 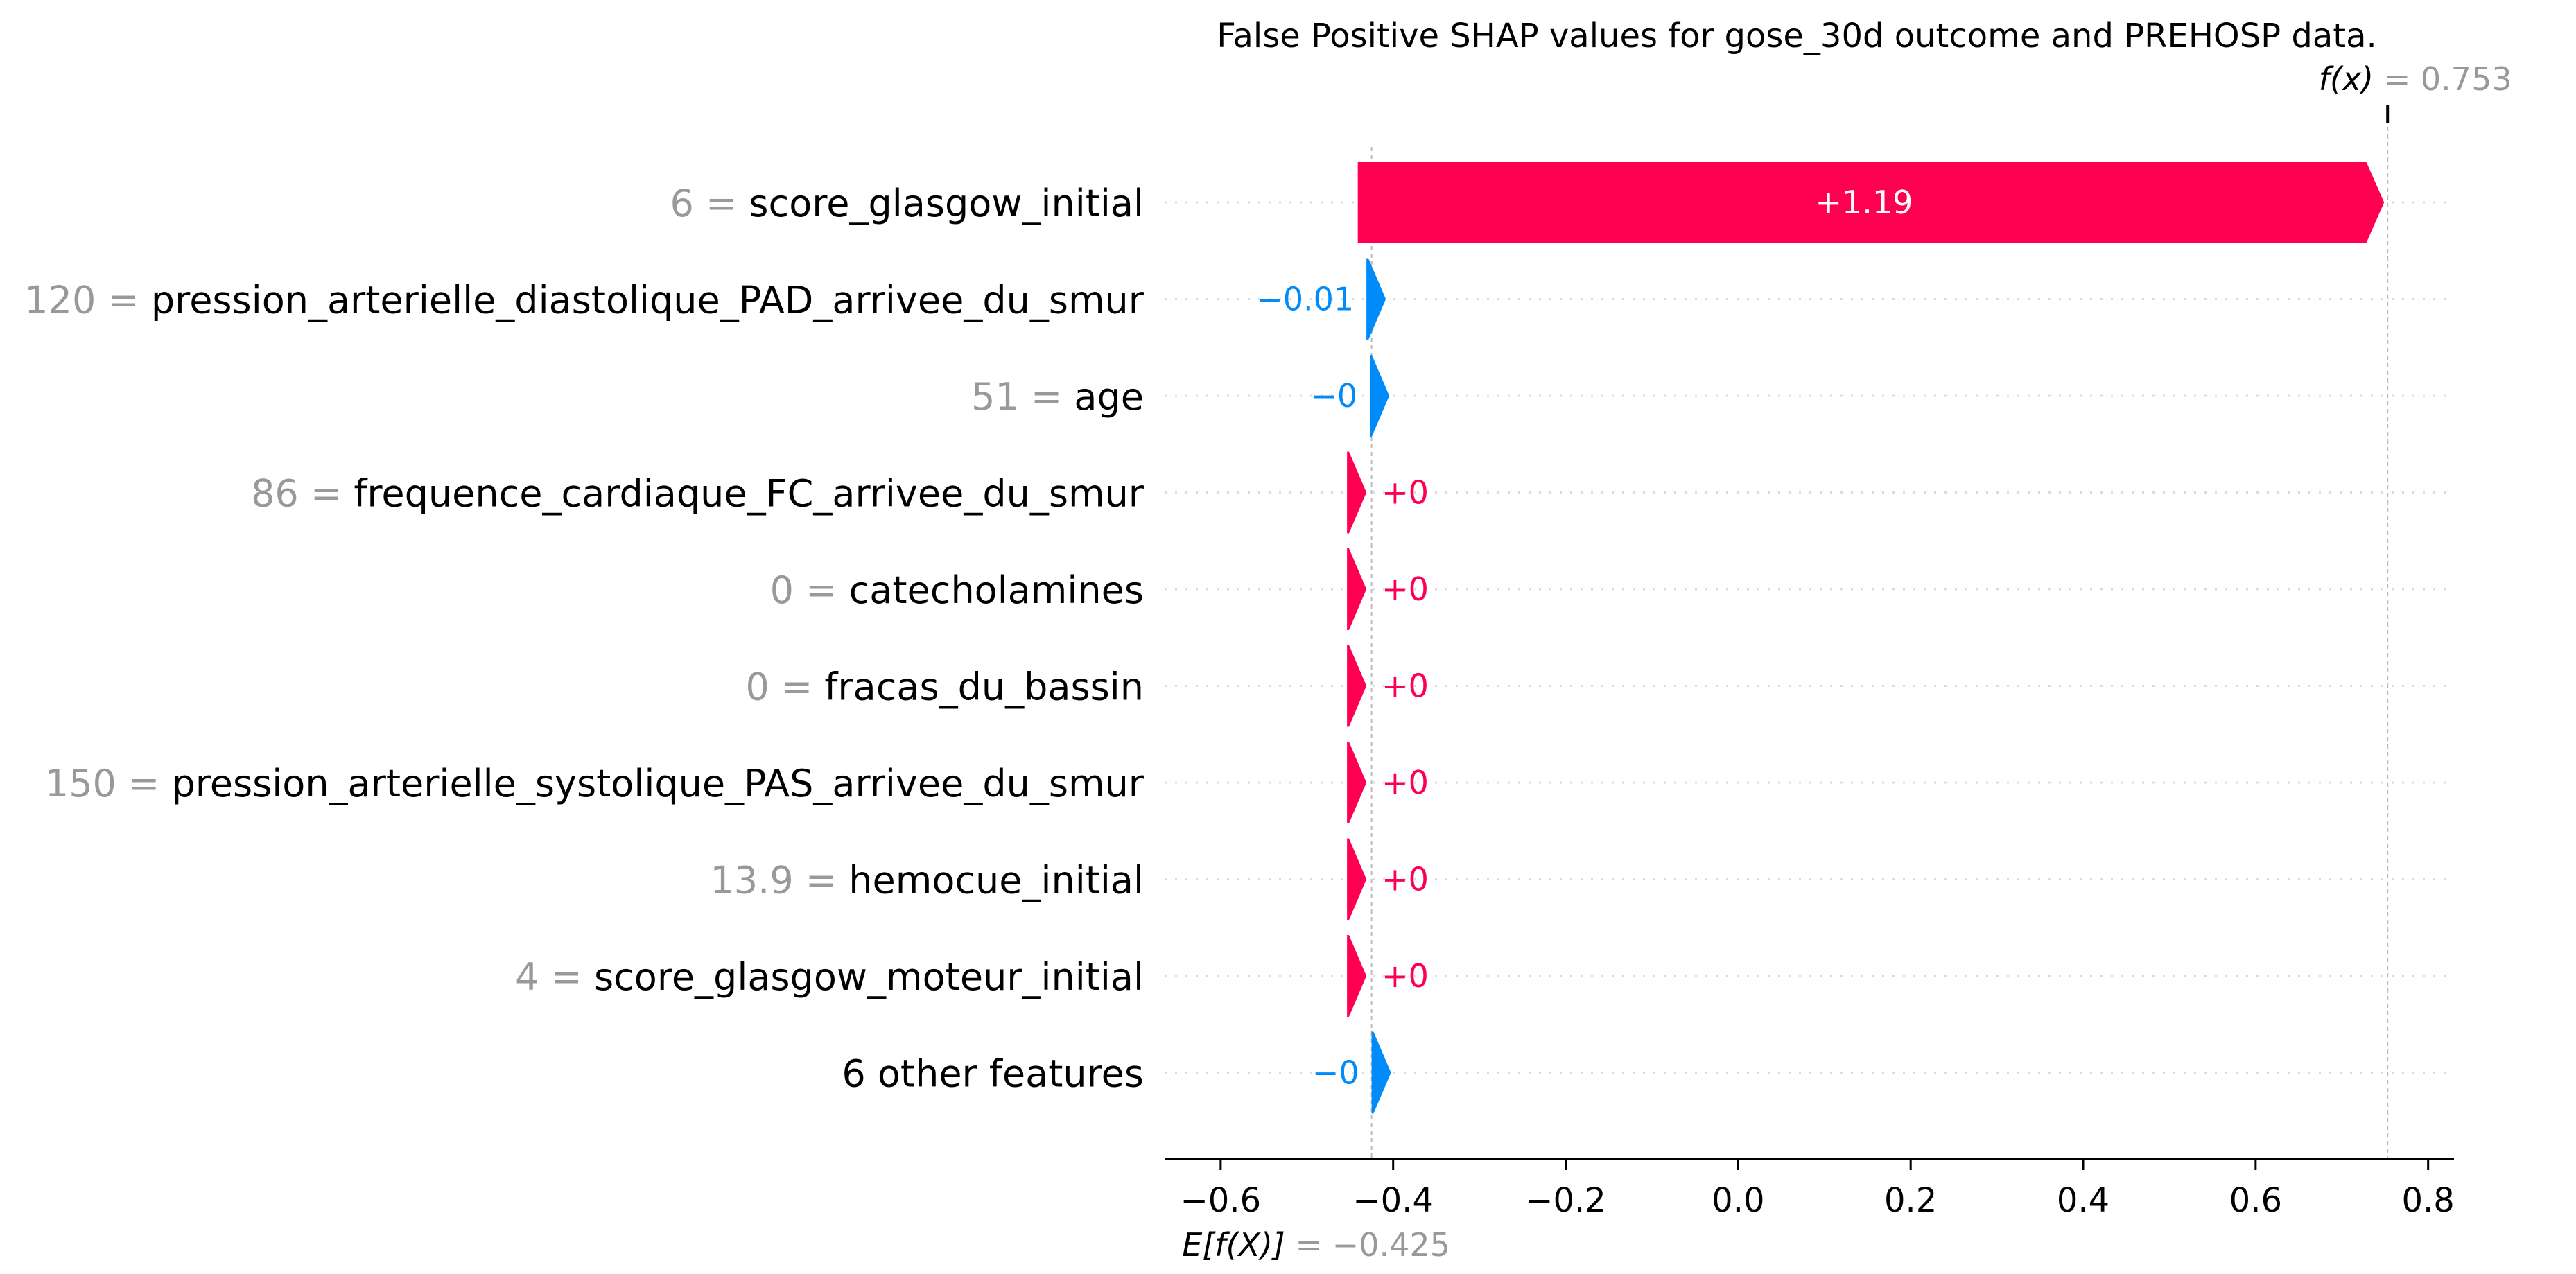 What do you see at coordinates (1393, 1200) in the screenshot?
I see `x-tick-label: −0.4` at bounding box center [1393, 1200].